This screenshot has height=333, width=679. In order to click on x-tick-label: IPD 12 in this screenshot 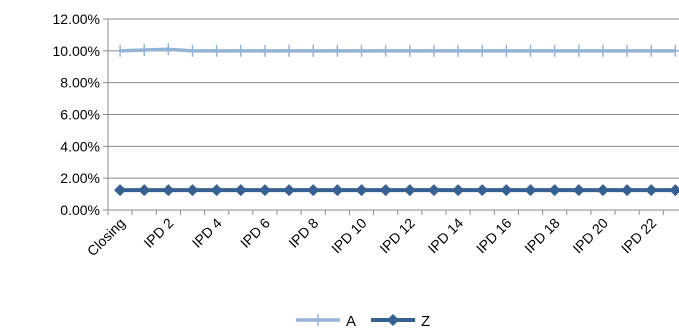, I will do `click(397, 236)`.